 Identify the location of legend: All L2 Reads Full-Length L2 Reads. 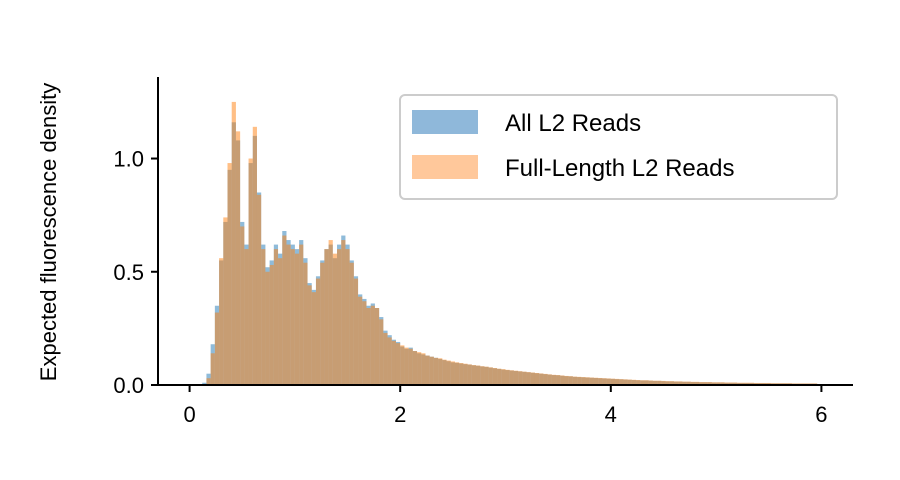
(618, 147).